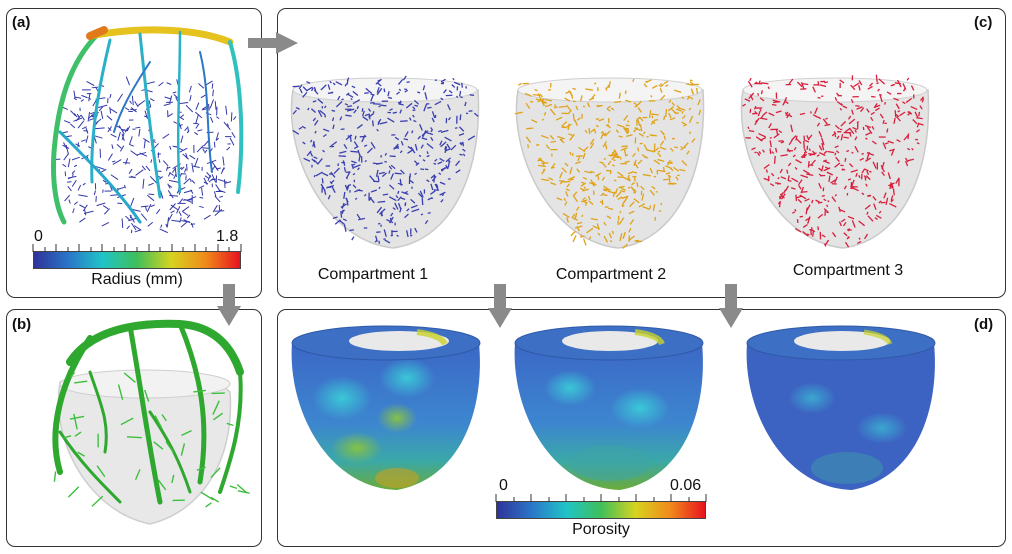 The width and height of the screenshot is (1012, 554). What do you see at coordinates (236, 117) in the screenshot?
I see `main-vessel-right` at bounding box center [236, 117].